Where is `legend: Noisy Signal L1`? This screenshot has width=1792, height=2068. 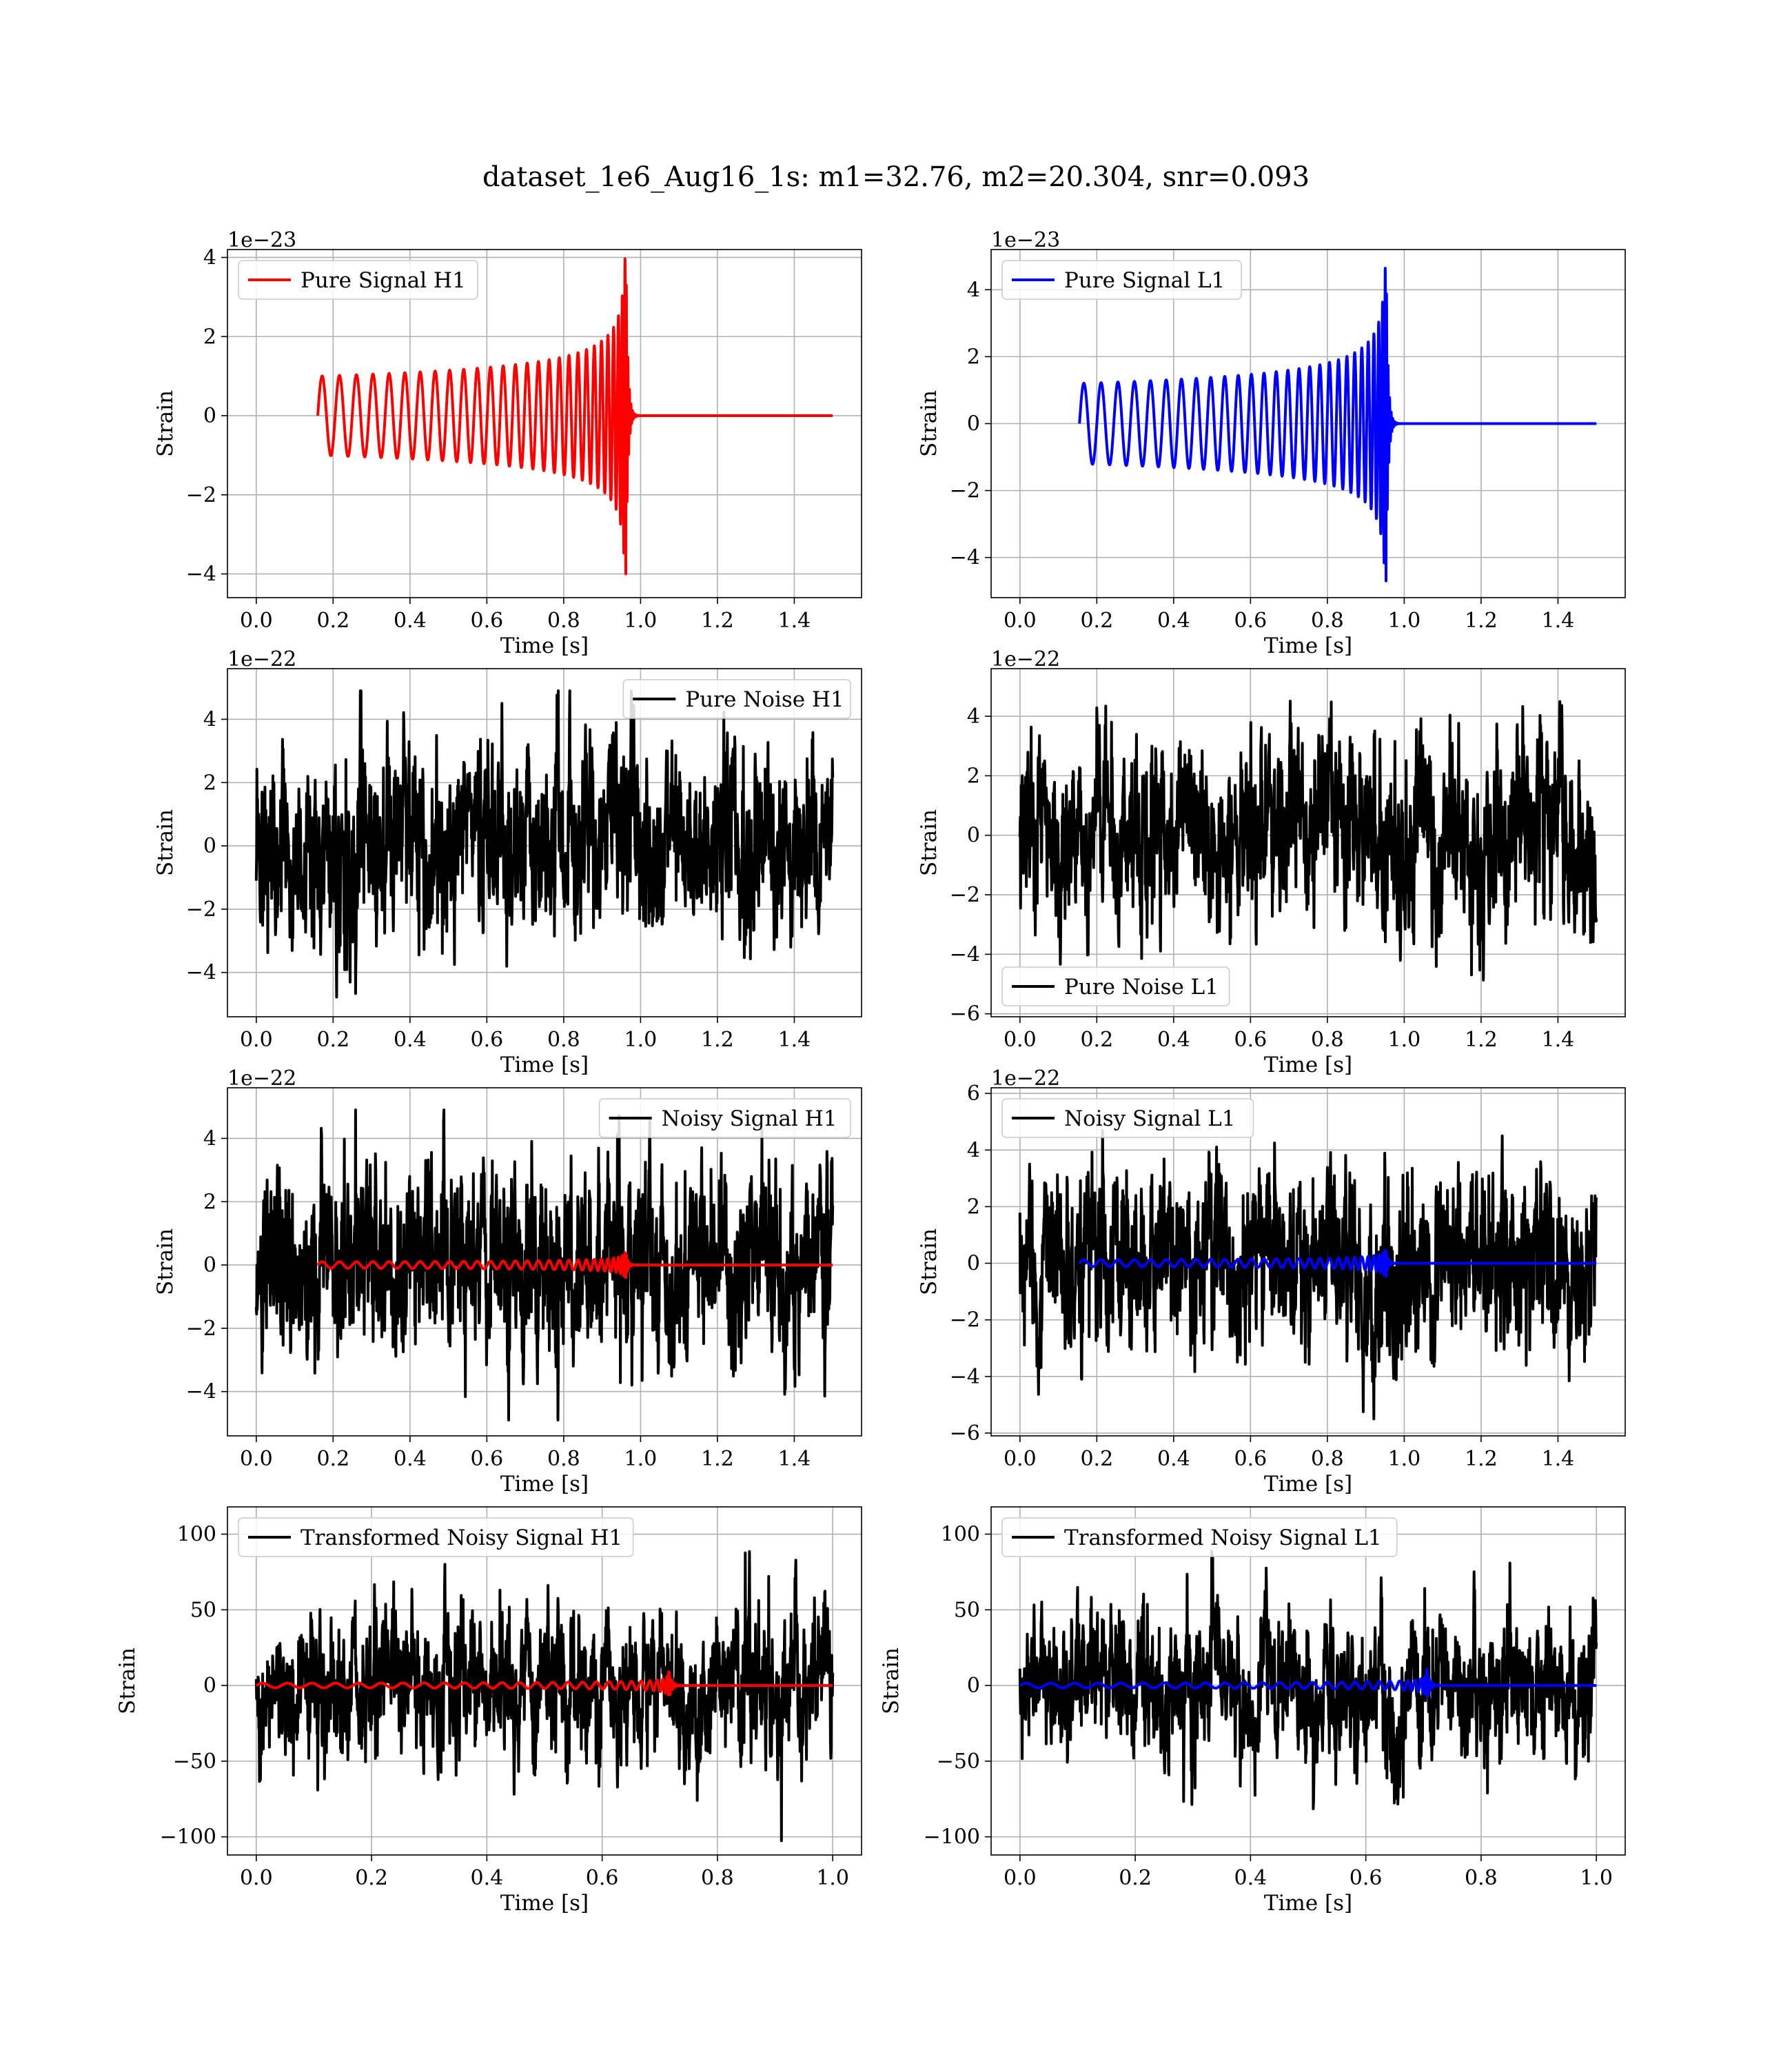
legend: Noisy Signal L1 is located at coordinates (1127, 1118).